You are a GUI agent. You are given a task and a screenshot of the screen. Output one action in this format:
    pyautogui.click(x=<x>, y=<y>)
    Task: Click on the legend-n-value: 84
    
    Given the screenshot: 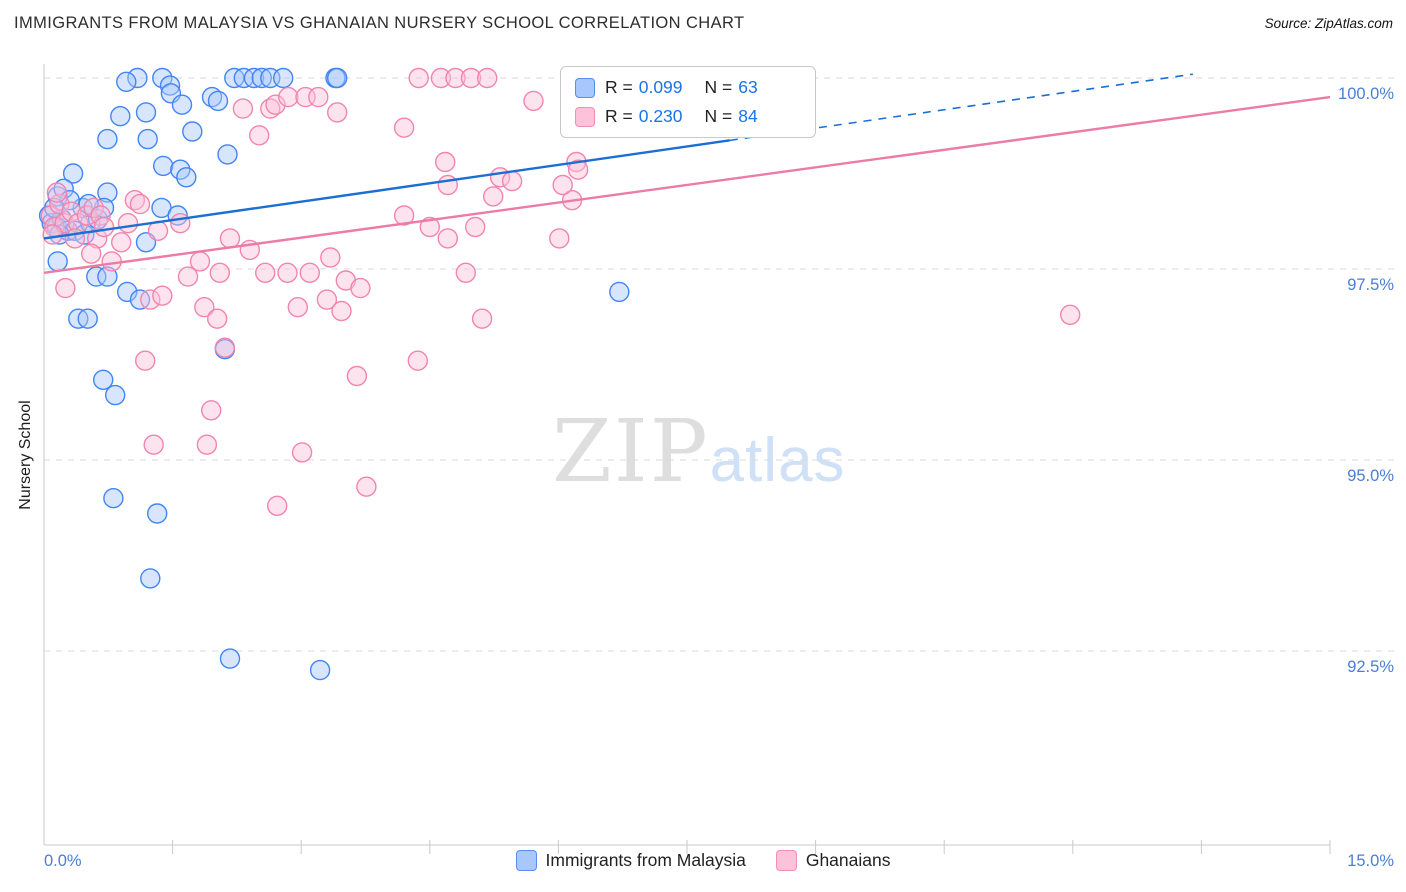 What is the action you would take?
    pyautogui.click(x=748, y=116)
    